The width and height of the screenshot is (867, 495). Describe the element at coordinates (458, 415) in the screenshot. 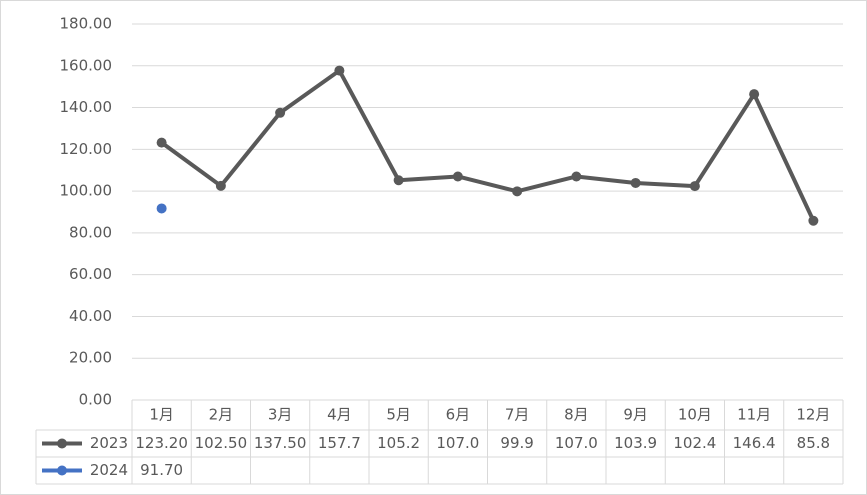

I see `x-tick-label: 6月` at that location.